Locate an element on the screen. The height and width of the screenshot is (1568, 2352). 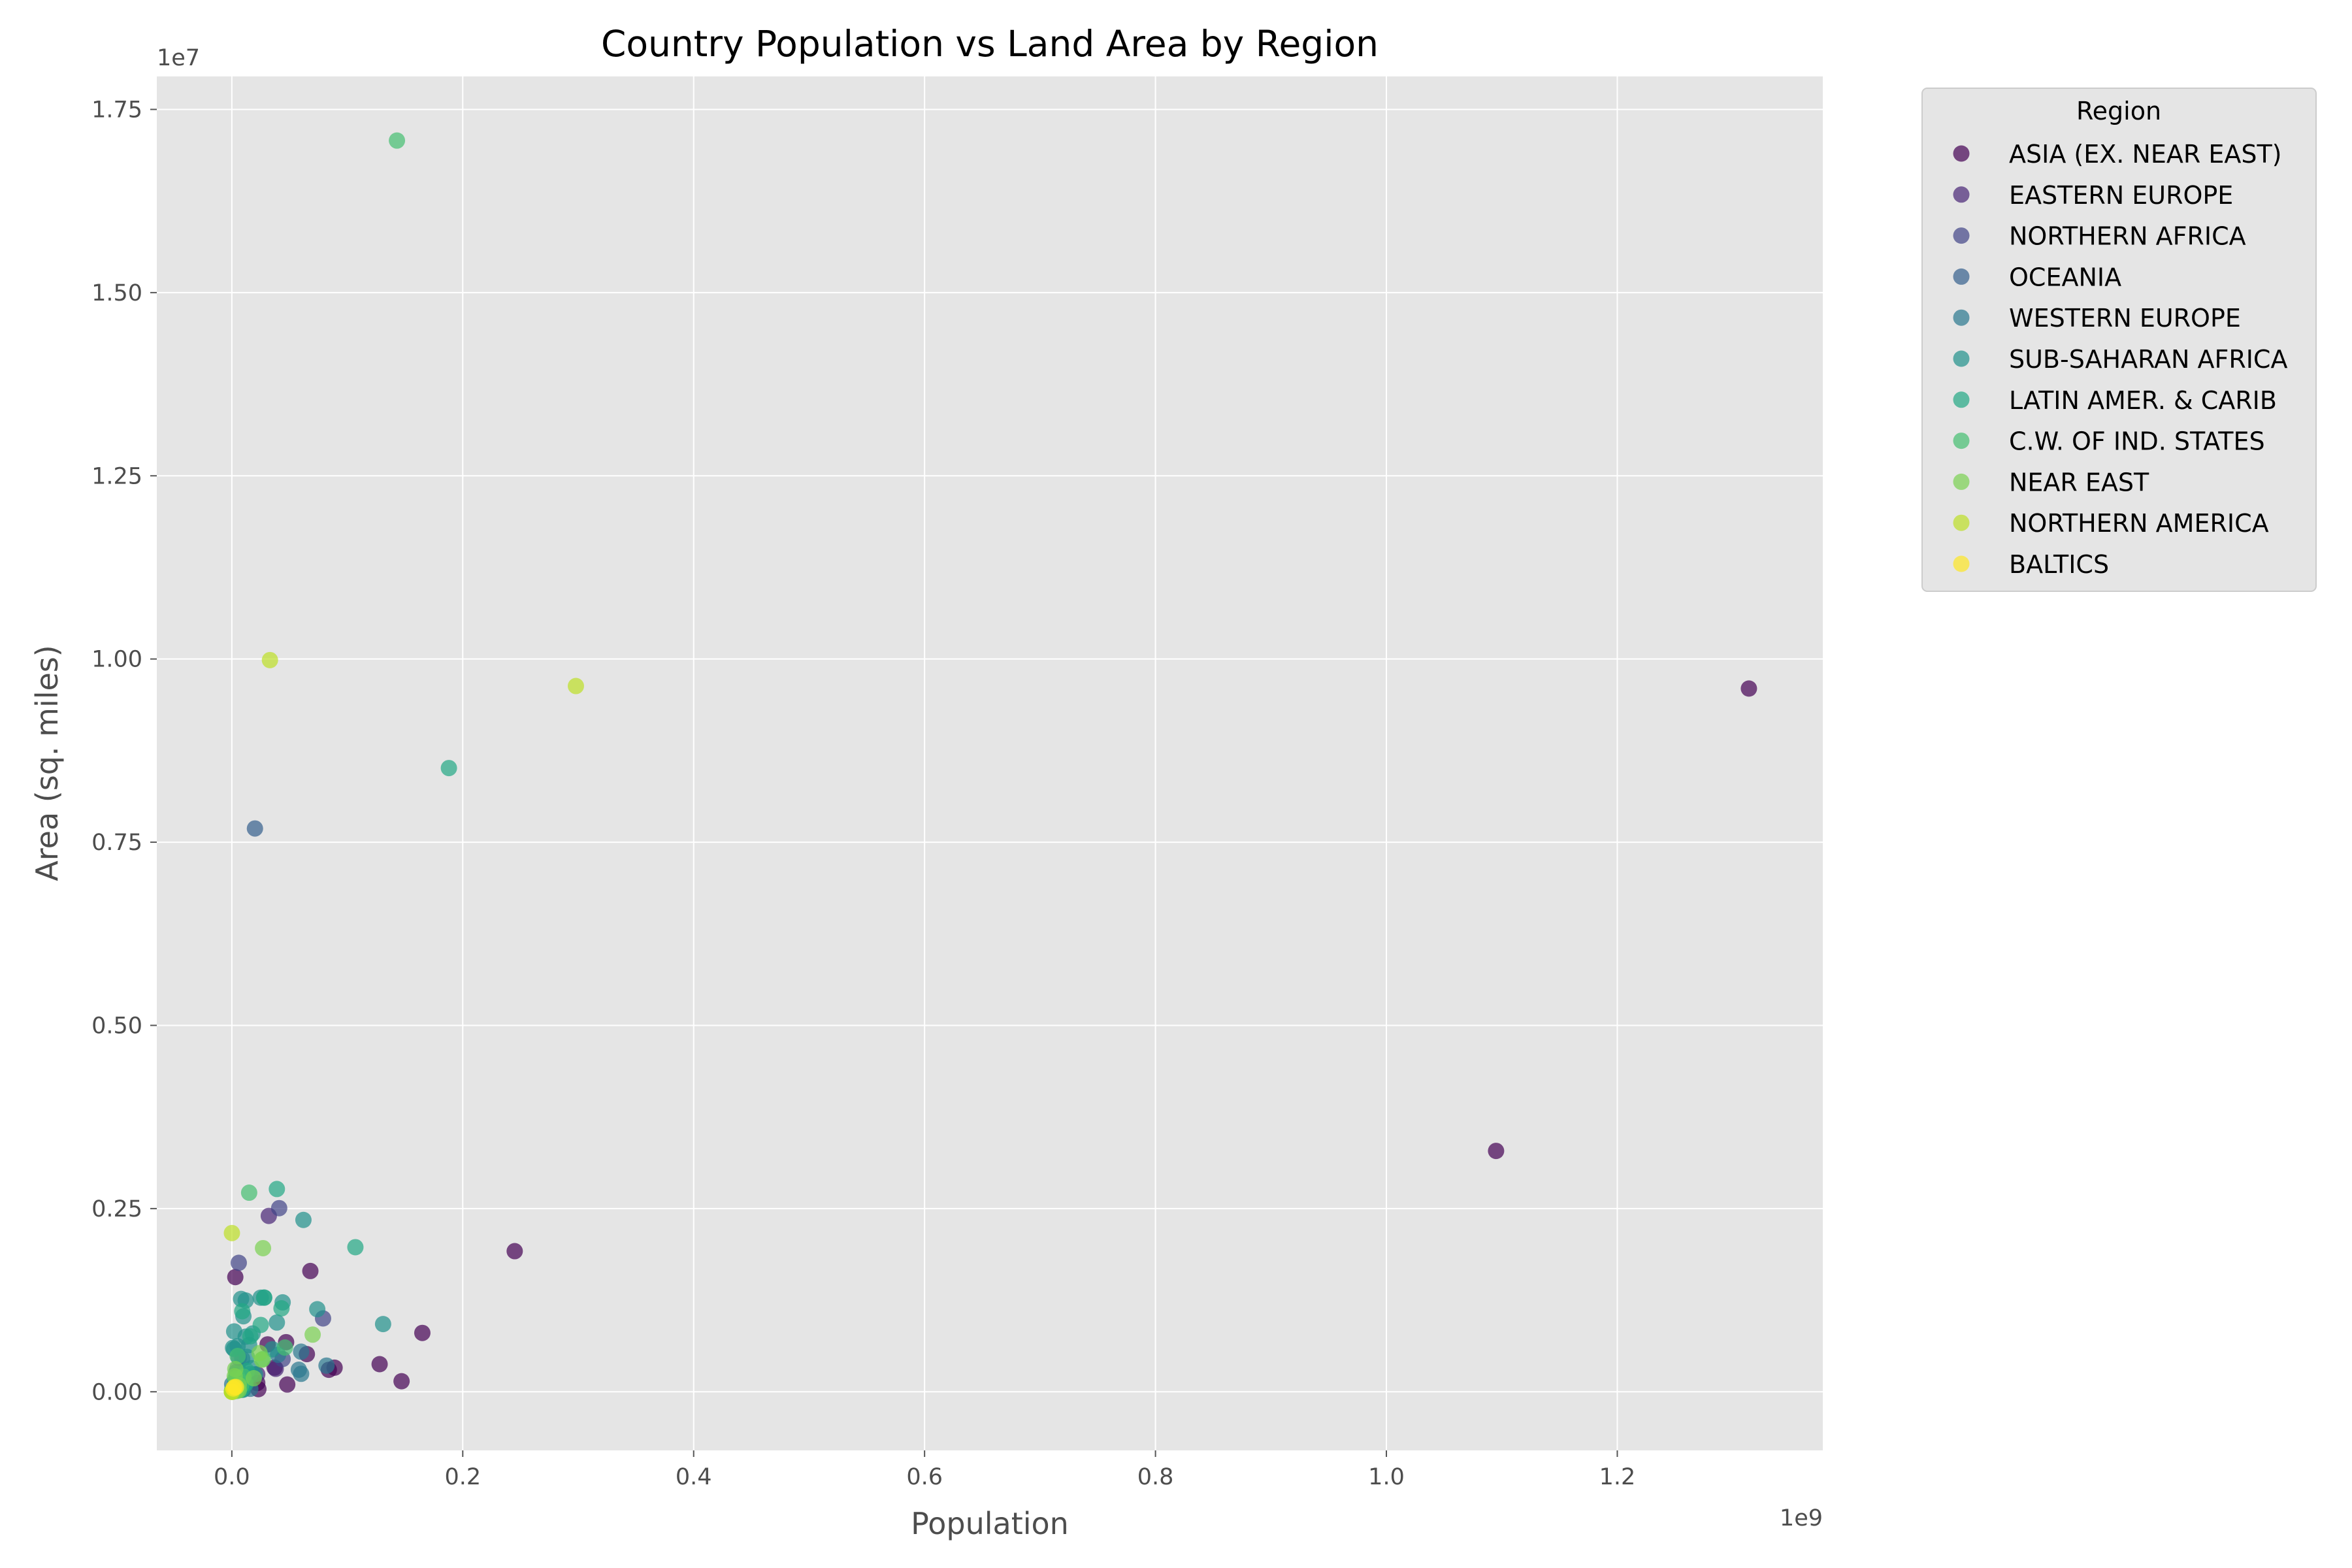
legend-label: SUB-SAHARAN AFRICA is located at coordinates (2148, 359).